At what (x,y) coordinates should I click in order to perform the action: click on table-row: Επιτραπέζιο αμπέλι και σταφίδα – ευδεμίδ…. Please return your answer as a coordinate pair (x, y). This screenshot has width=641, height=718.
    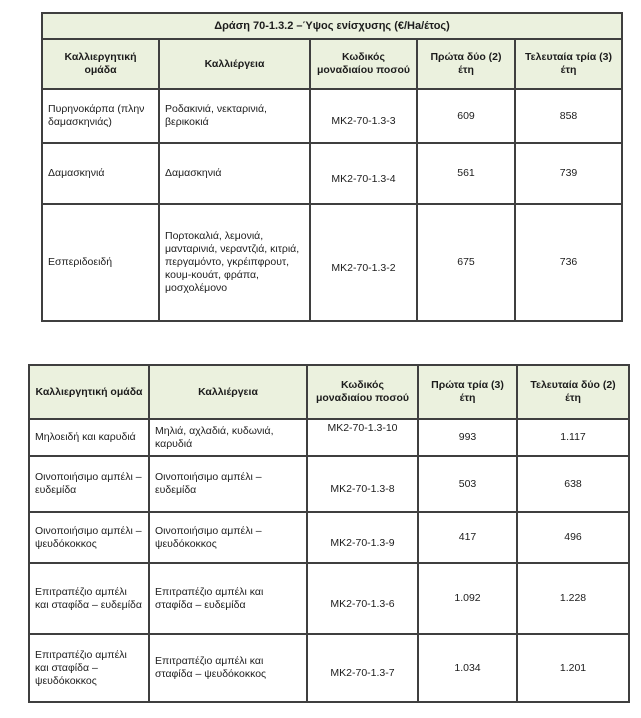
    Looking at the image, I should click on (329, 598).